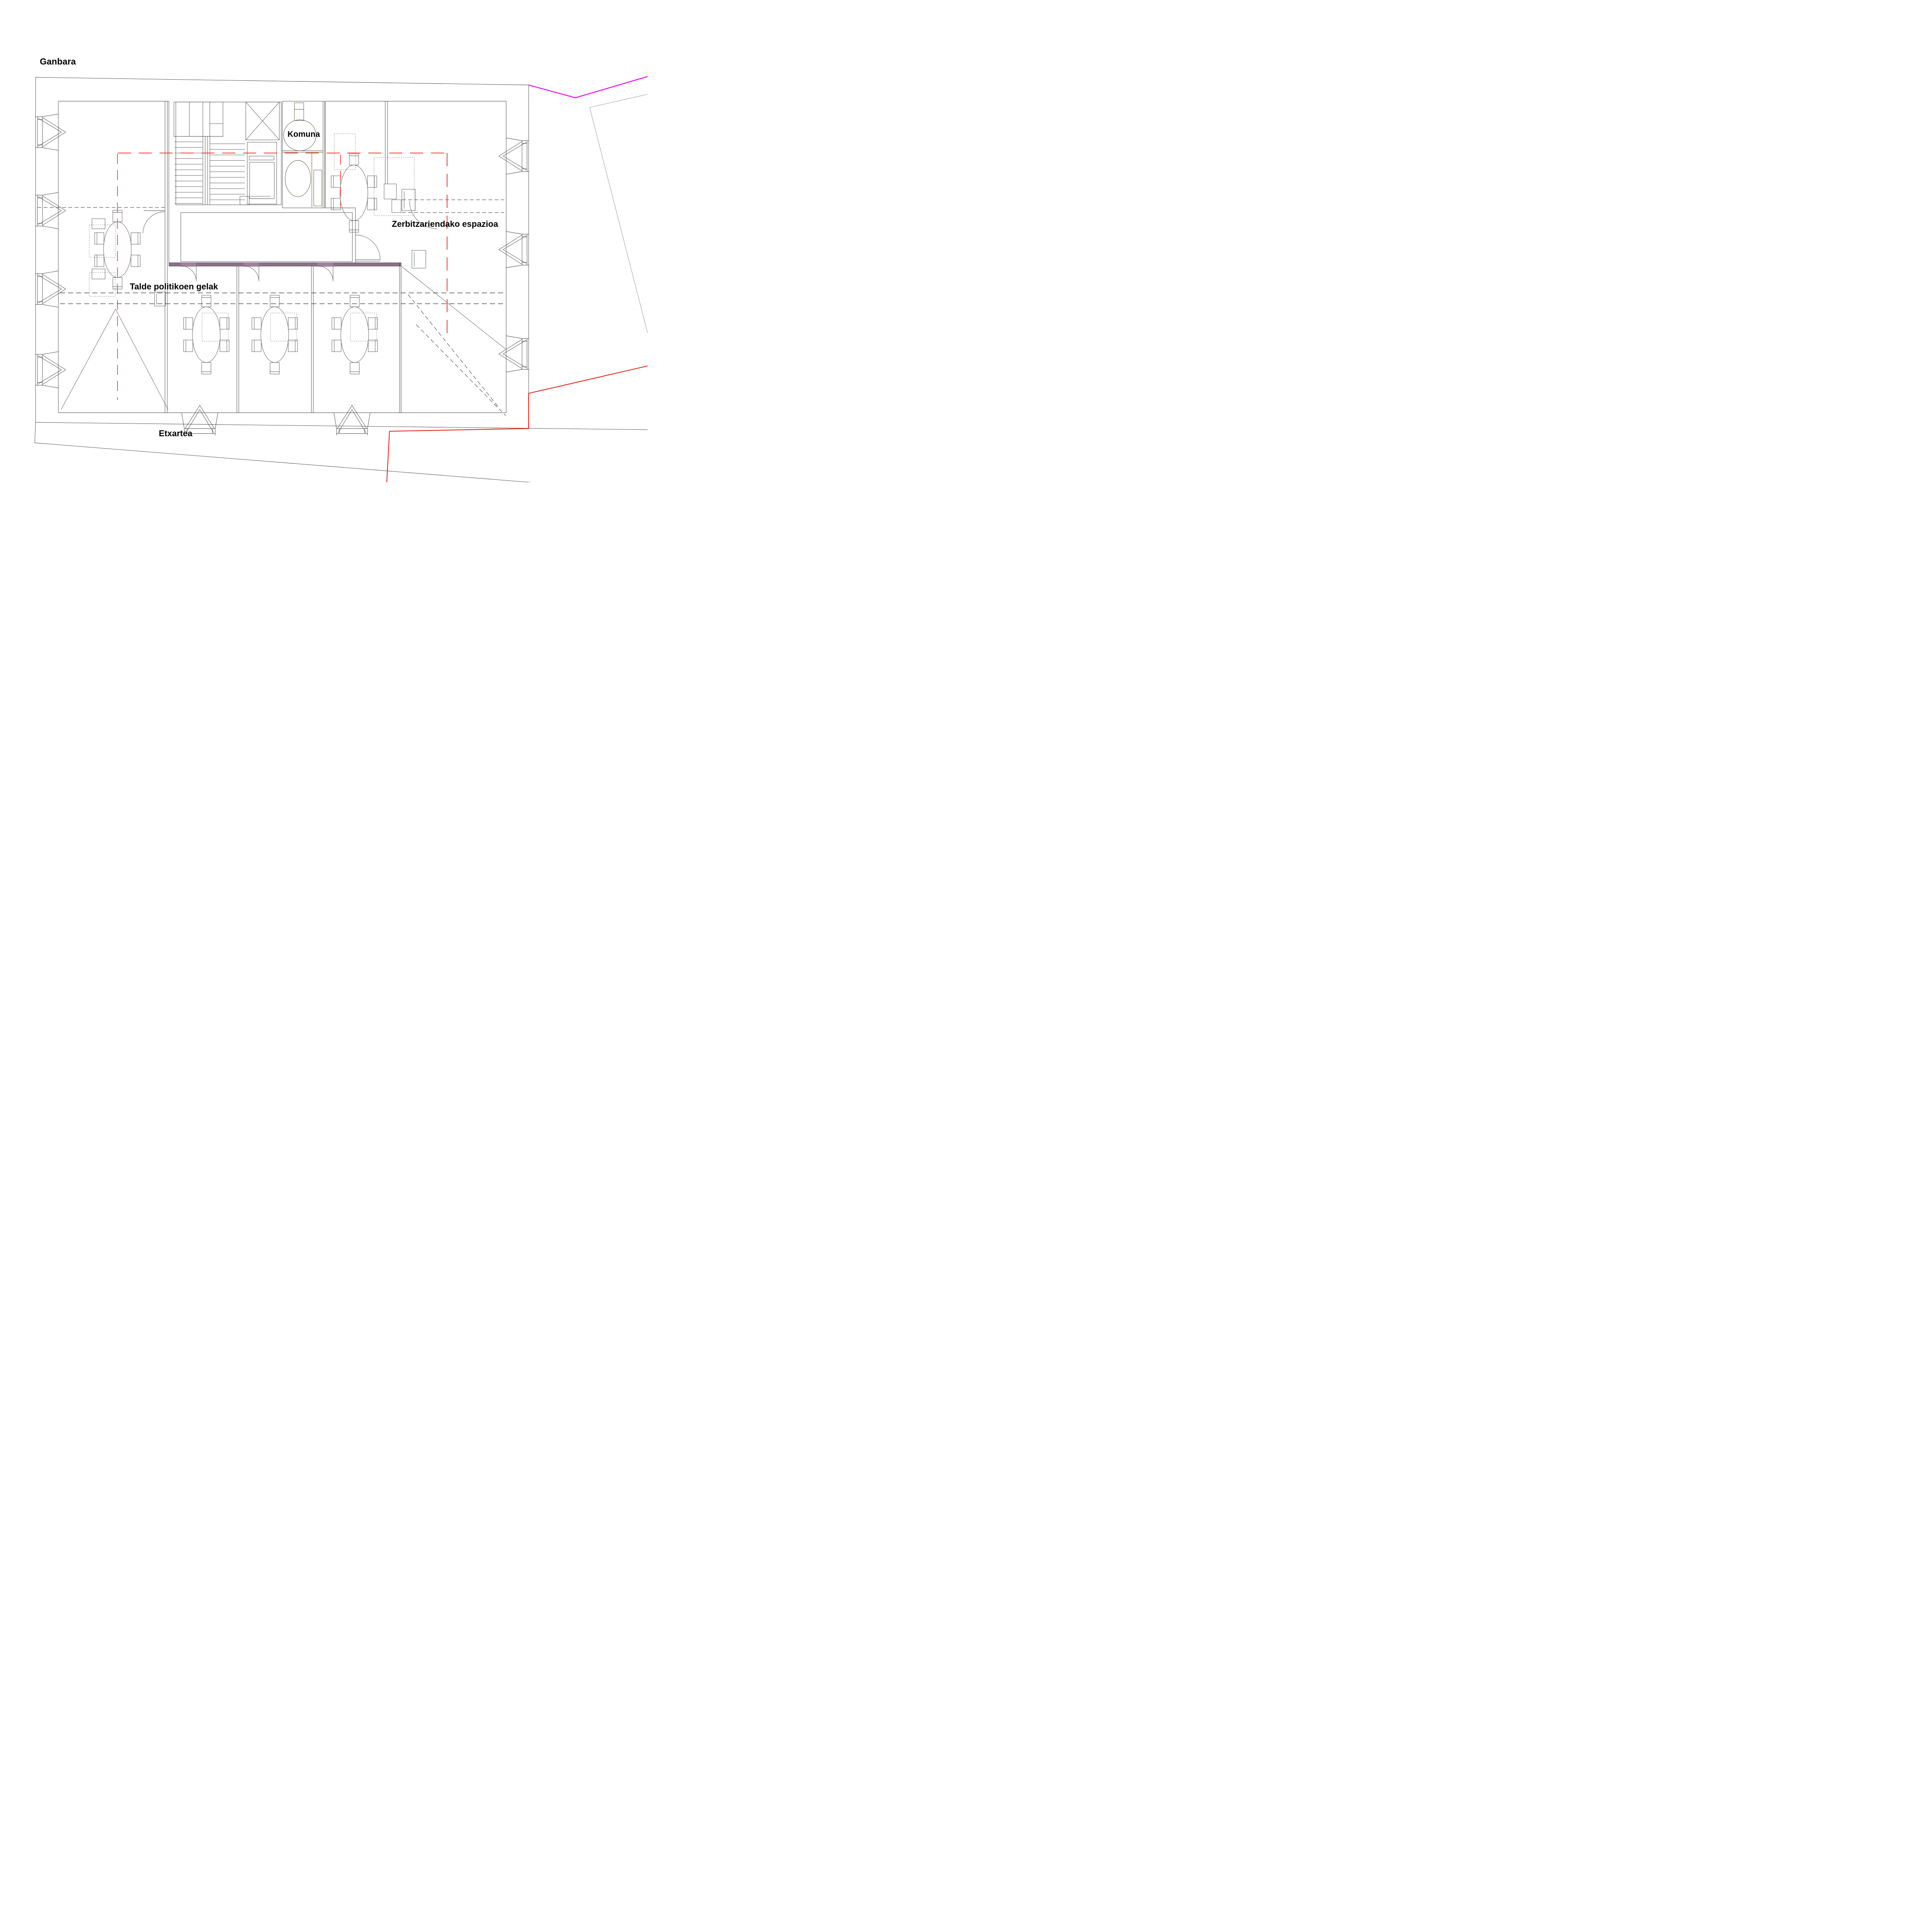 This screenshot has height=1929, width=1932. What do you see at coordinates (517, 424) in the screenshot?
I see `red-parcel-line` at bounding box center [517, 424].